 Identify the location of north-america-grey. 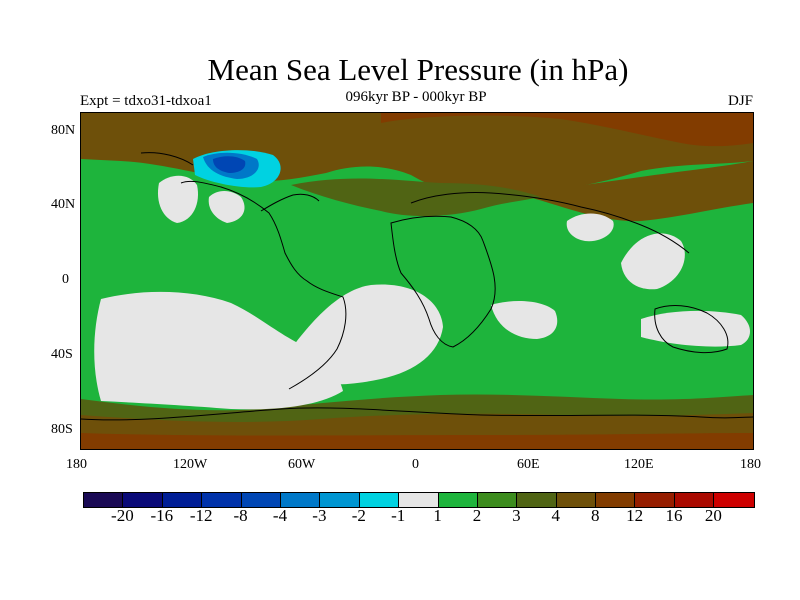
(226, 207).